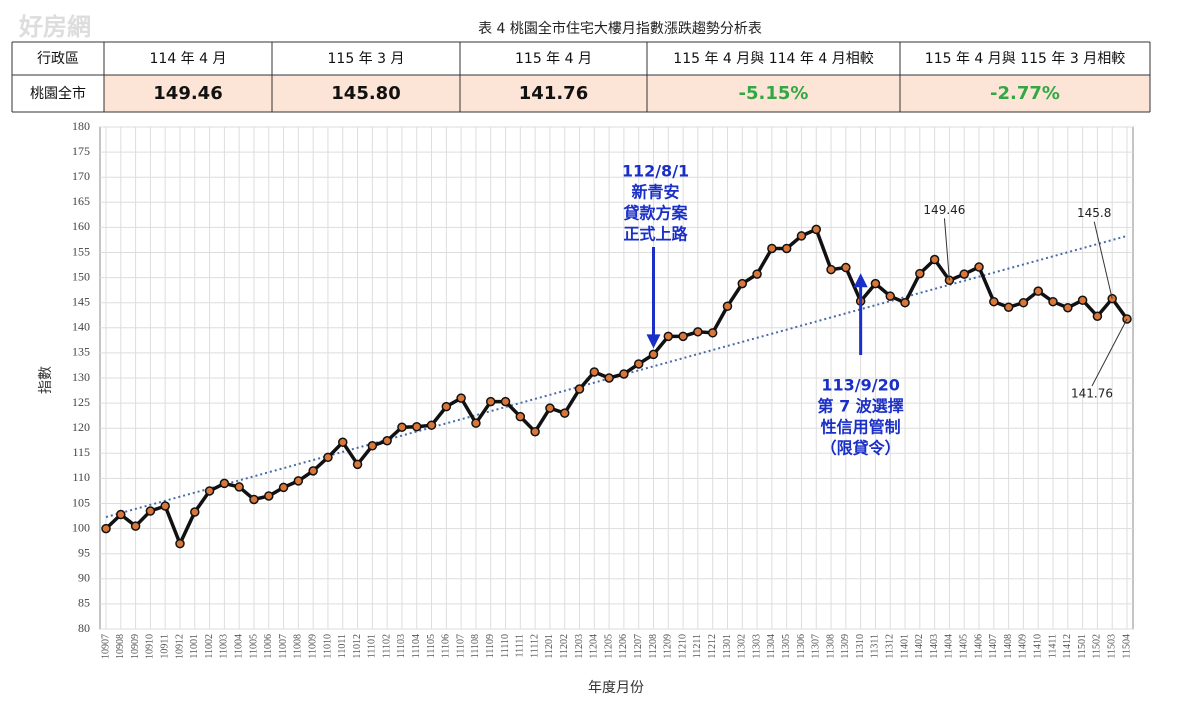 The height and width of the screenshot is (703, 1200). I want to click on annotation-text: 正式上路, so click(655, 234).